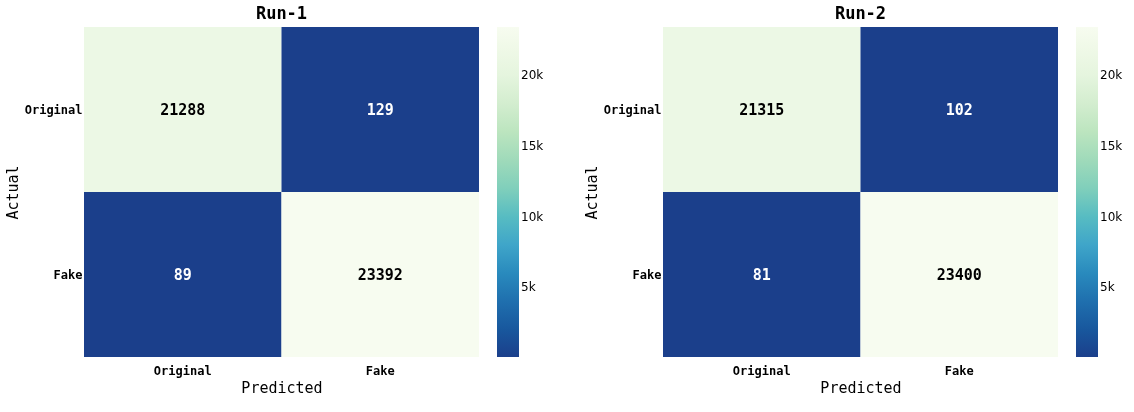 This screenshot has height=412, width=1134. What do you see at coordinates (380, 109) in the screenshot?
I see `data-label: 129` at bounding box center [380, 109].